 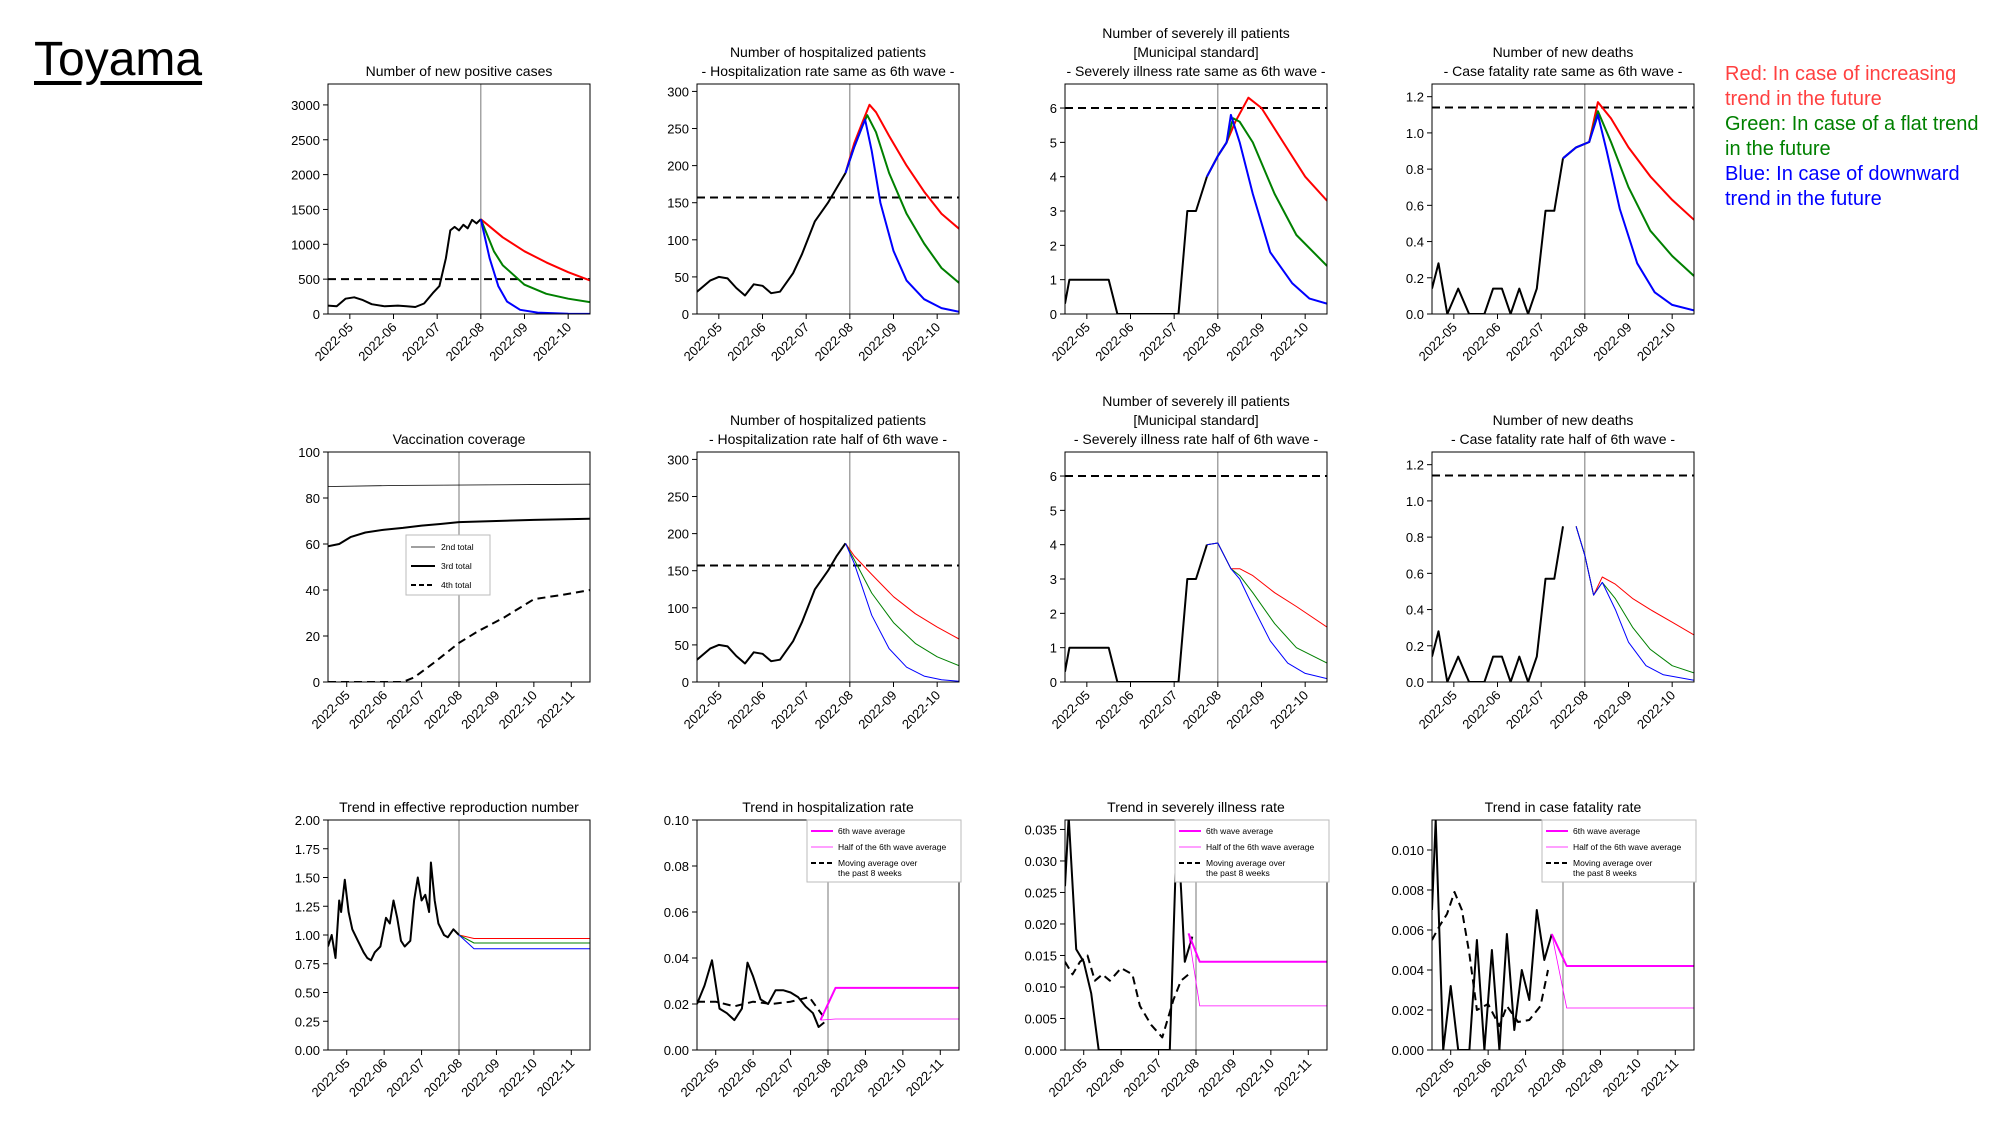 I want to click on y-tick-label: 300, so click(x=678, y=91).